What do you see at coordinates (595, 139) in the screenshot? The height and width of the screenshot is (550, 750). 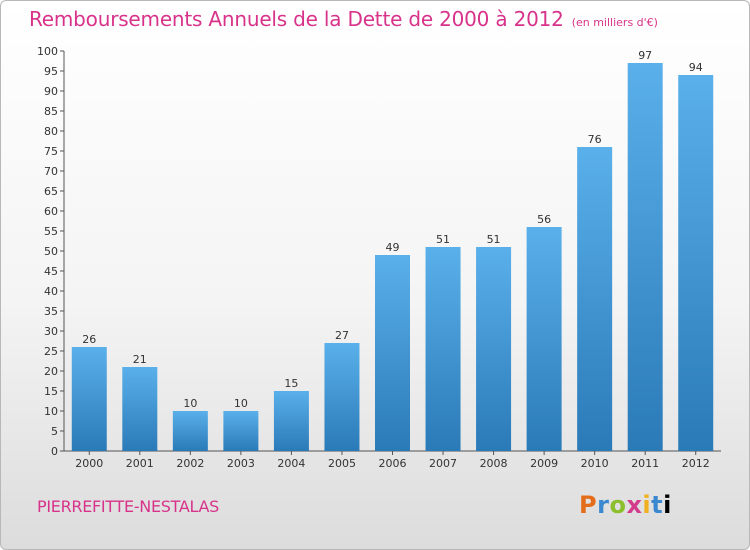 I see `data-label: 76` at bounding box center [595, 139].